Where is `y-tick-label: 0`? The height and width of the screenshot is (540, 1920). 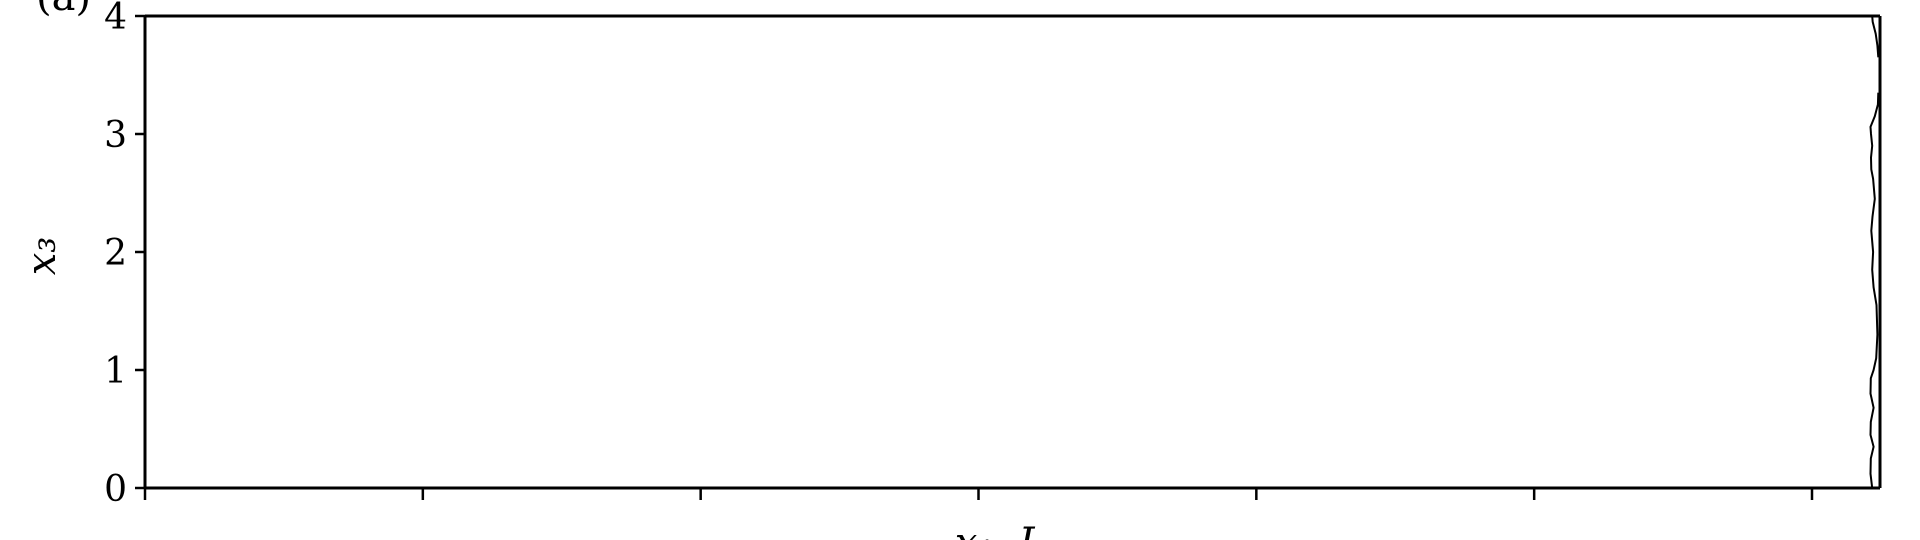 y-tick-label: 0 is located at coordinates (115, 489).